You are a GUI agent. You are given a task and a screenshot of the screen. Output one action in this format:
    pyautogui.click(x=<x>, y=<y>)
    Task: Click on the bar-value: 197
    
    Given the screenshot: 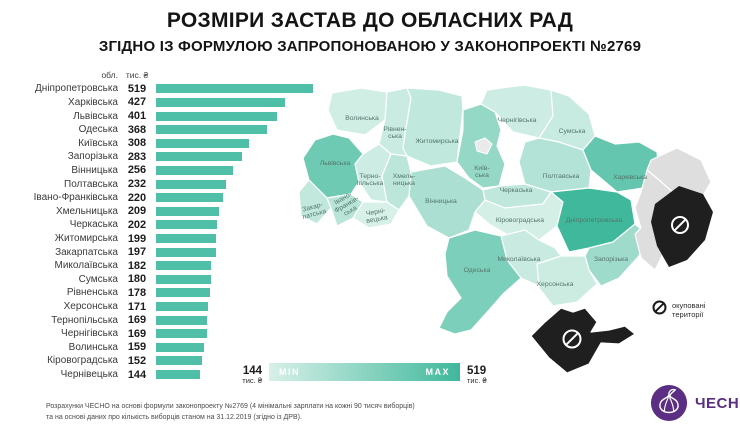 What is the action you would take?
    pyautogui.click(x=137, y=252)
    